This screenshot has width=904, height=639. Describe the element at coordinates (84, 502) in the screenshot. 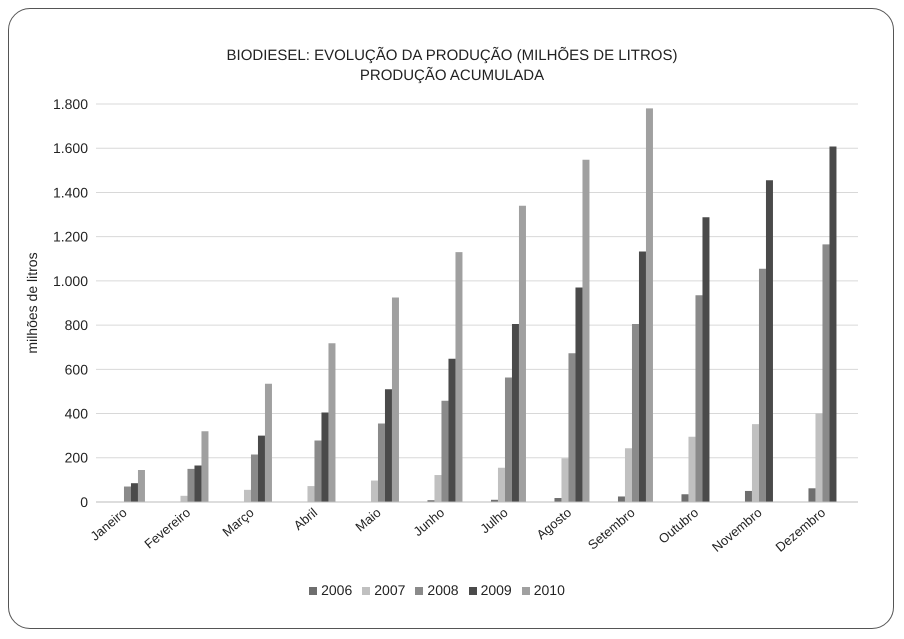

I see `y-tick-label: 0` at that location.